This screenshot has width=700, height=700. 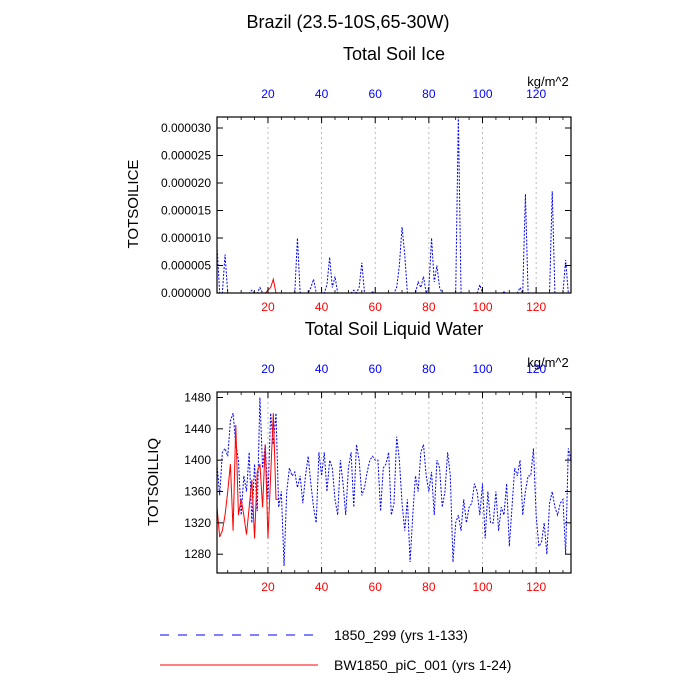 What do you see at coordinates (197, 429) in the screenshot?
I see `soil-liquid-y-tick-label: 1440` at bounding box center [197, 429].